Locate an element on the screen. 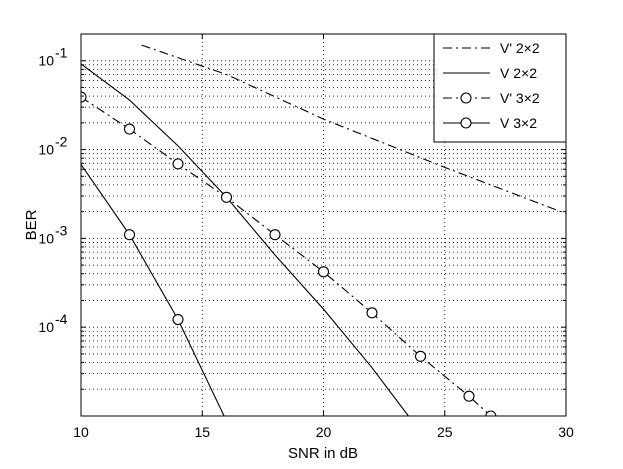 The width and height of the screenshot is (623, 469). legend-entry-label: V' 2×2 is located at coordinates (520, 48).